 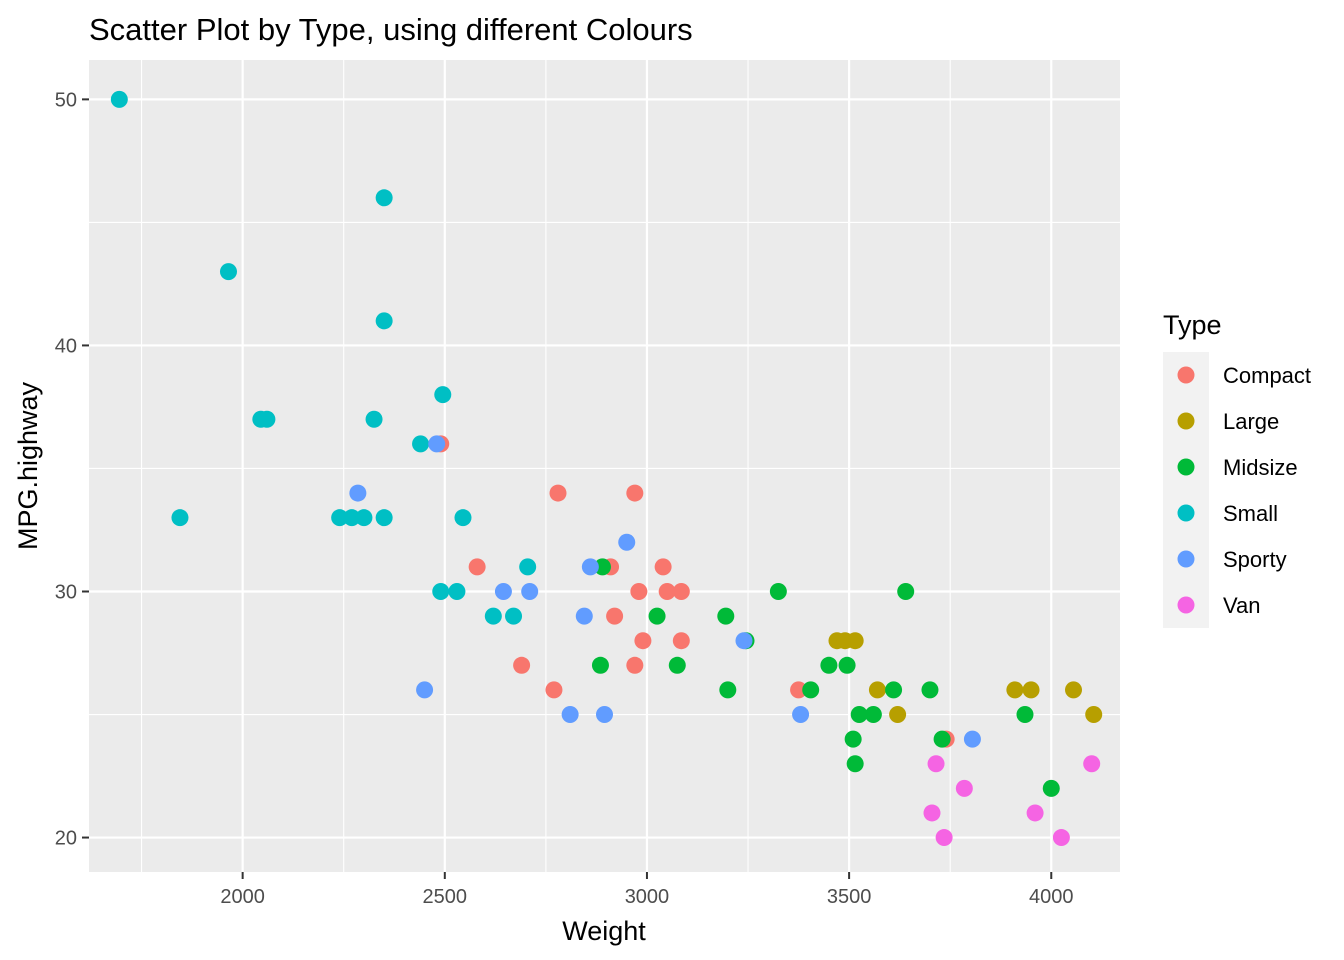 I want to click on legend-label-sporty: Sporty, so click(x=1255, y=559).